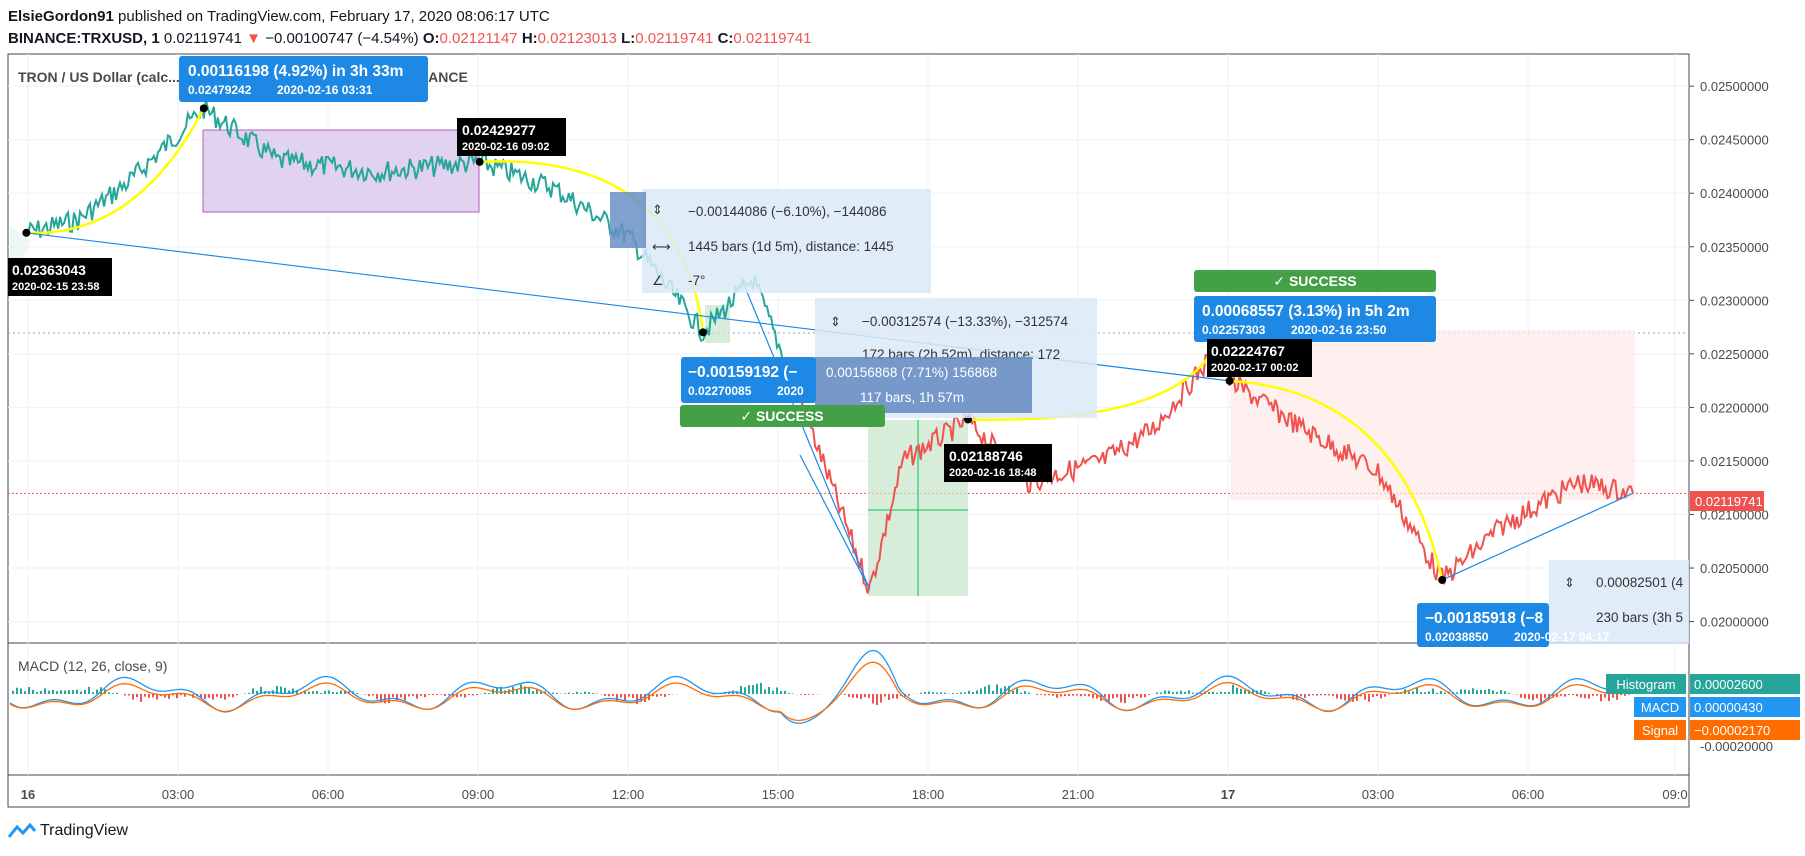  What do you see at coordinates (782, 416) in the screenshot?
I see `success-banner-1: ✓ SUCCESS` at bounding box center [782, 416].